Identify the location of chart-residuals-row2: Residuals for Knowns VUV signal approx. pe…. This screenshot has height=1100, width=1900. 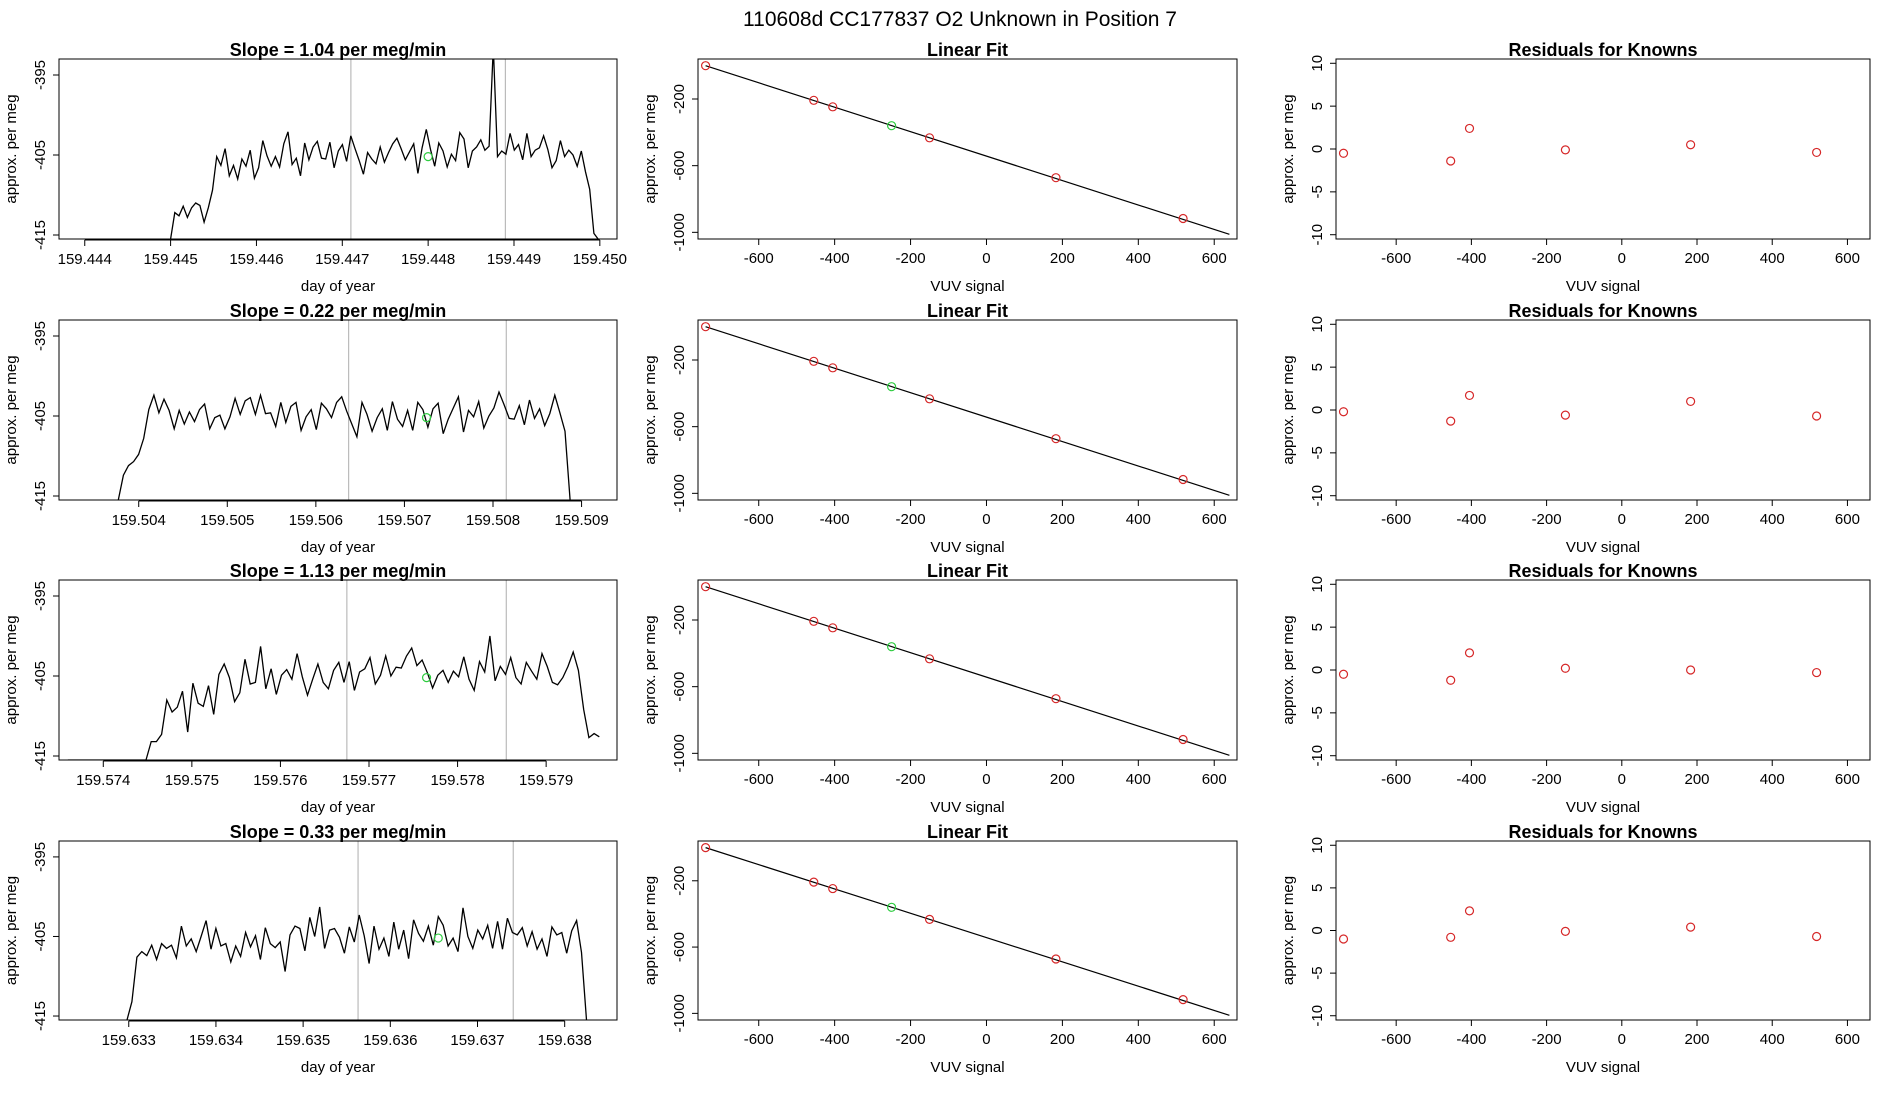
(1575, 688).